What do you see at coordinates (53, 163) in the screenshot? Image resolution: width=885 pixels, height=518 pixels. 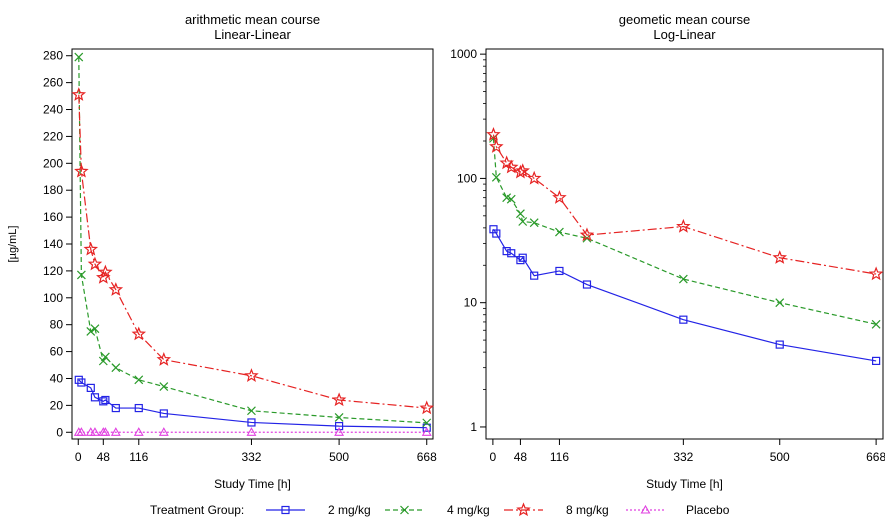 I see `y-tick-label: 200` at bounding box center [53, 163].